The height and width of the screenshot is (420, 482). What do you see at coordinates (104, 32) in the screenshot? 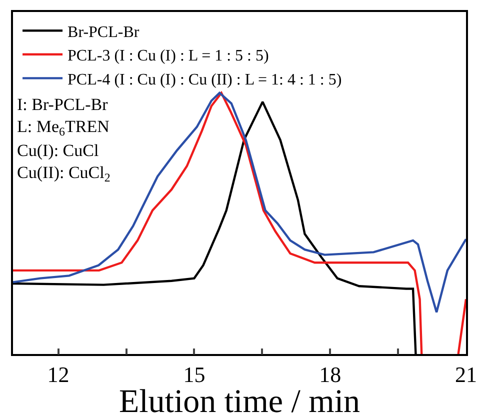
I see `legend-label: Br-PCL-Br` at bounding box center [104, 32].